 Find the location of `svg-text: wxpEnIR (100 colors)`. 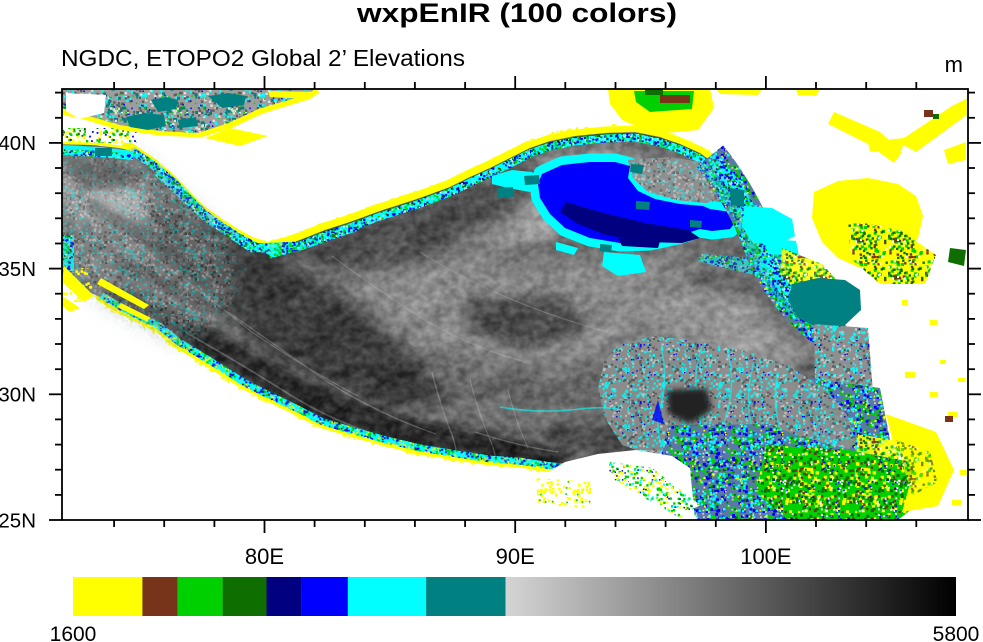

svg-text: wxpEnIR (100 colors) is located at coordinates (516, 14).